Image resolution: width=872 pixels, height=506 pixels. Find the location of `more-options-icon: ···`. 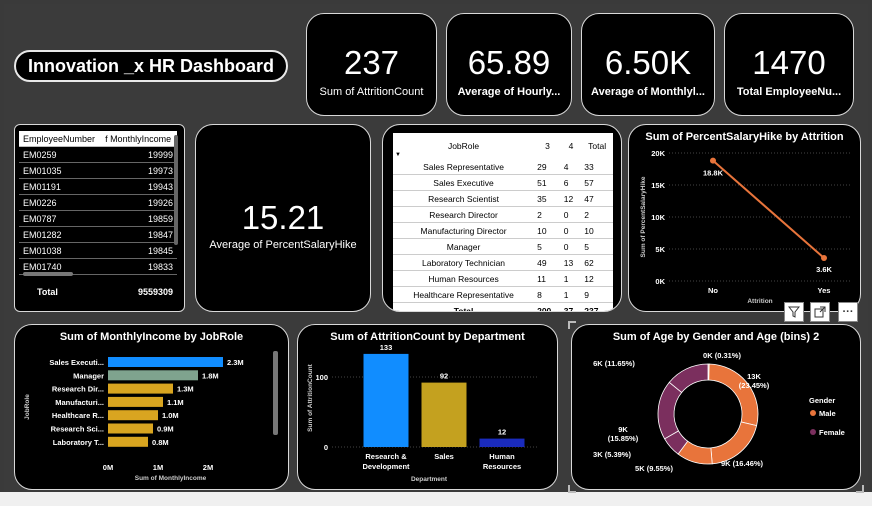

more-options-icon: ··· is located at coordinates (848, 312).